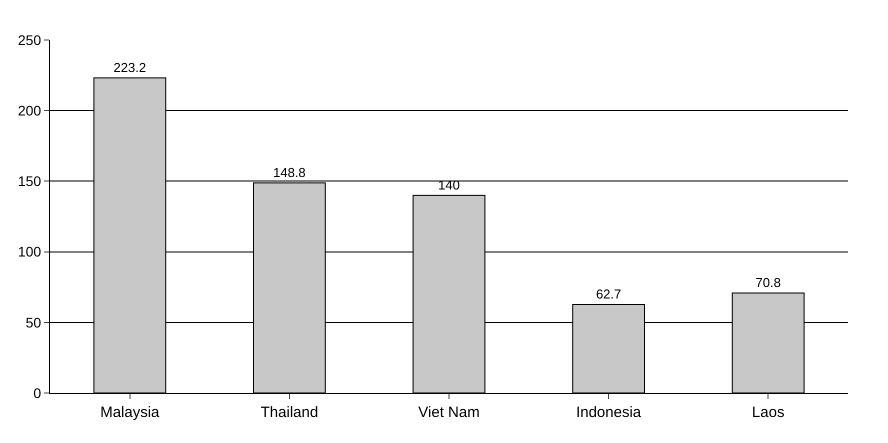 This screenshot has height=443, width=888. Describe the element at coordinates (130, 67) in the screenshot. I see `data-label: 223.2` at that location.